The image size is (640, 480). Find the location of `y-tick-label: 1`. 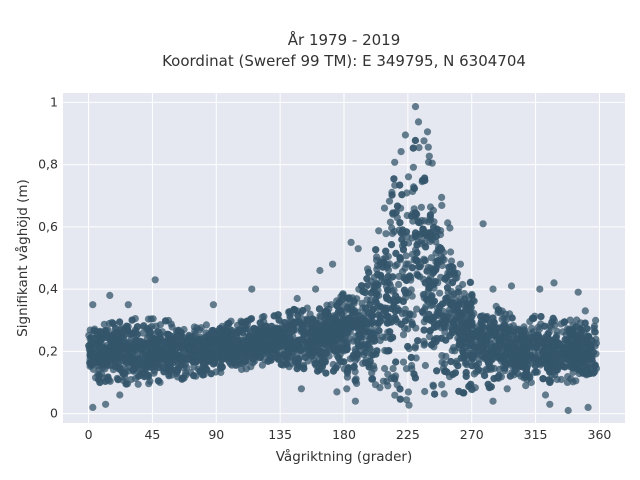

y-tick-label: 1 is located at coordinates (54, 101).